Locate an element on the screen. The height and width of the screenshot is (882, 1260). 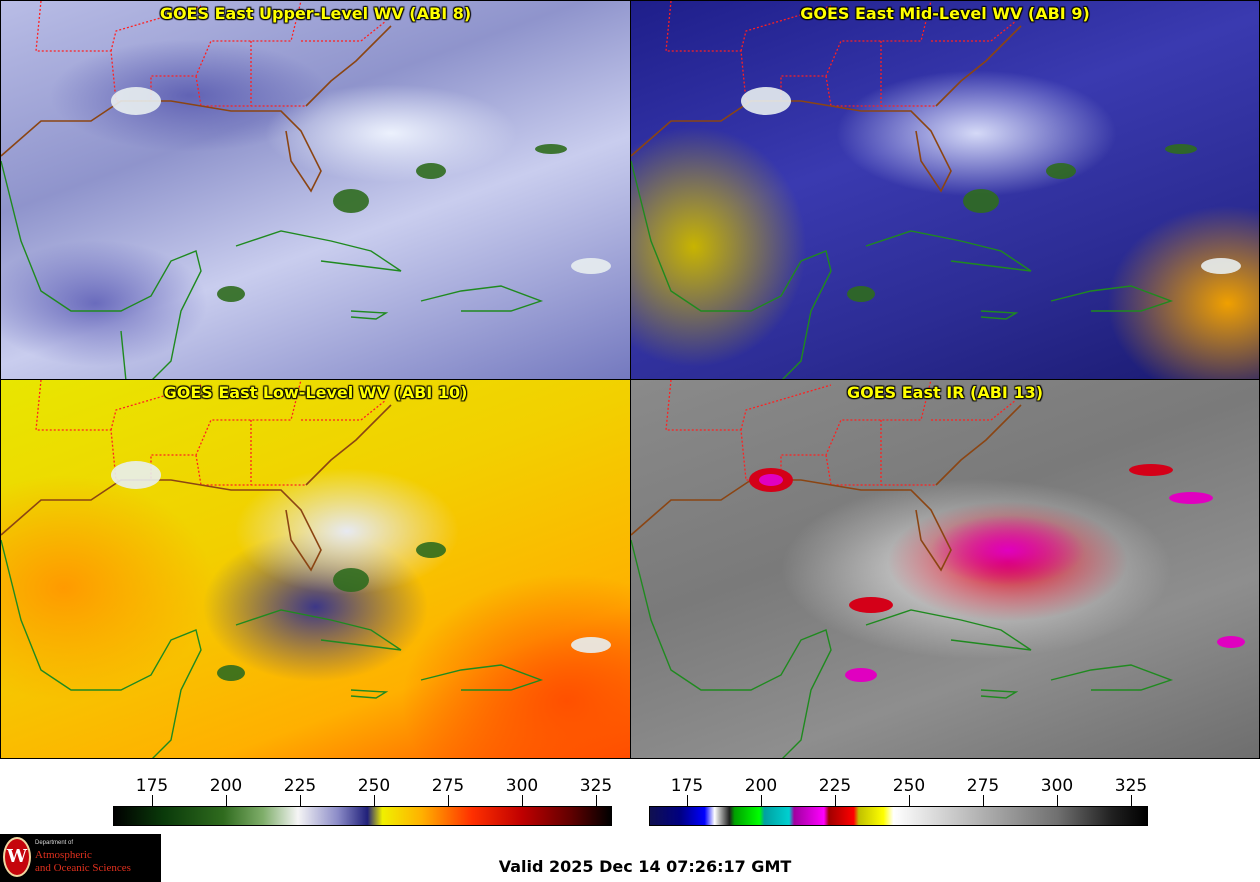
uw-seal-icon: W is located at coordinates (17, 857).